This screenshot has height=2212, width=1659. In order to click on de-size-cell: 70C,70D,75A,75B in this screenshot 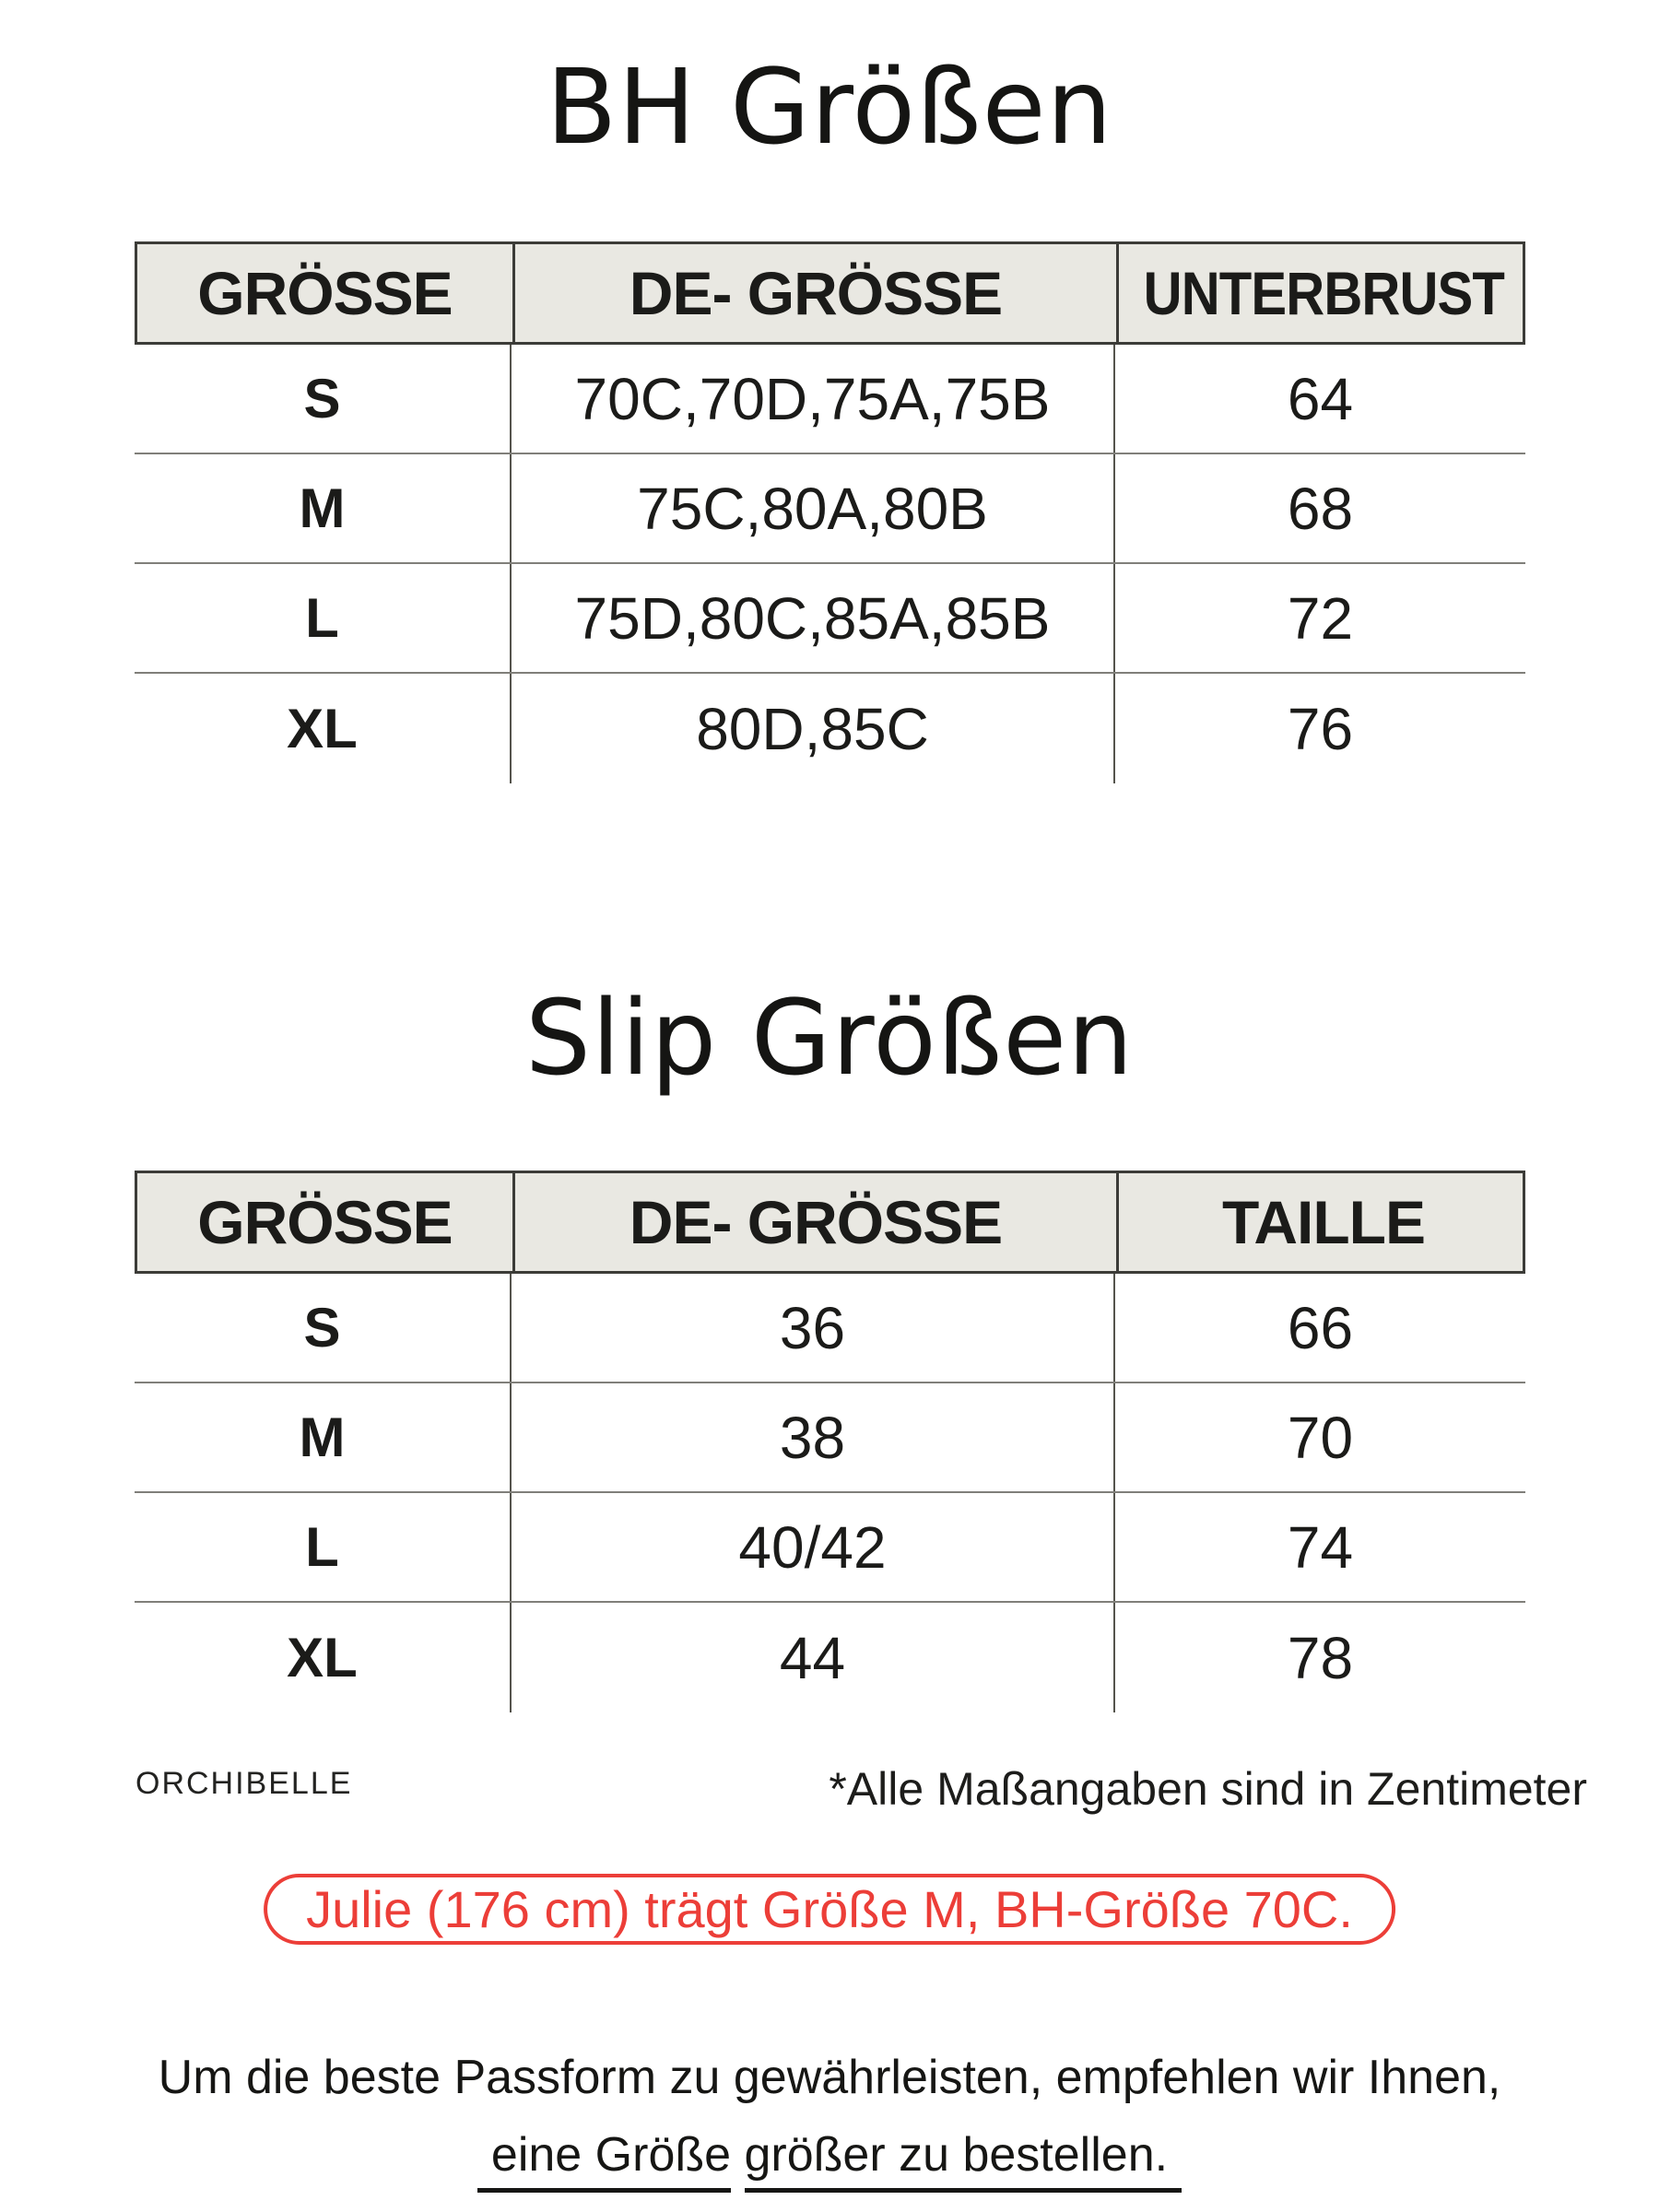, I will do `click(811, 399)`.